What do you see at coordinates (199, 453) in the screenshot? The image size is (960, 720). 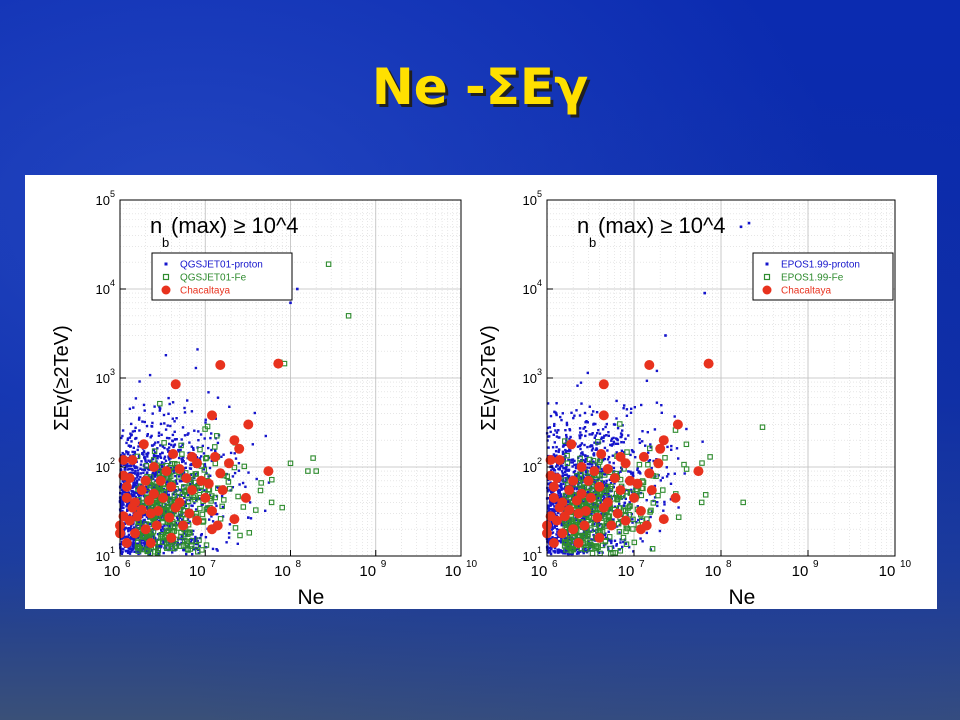 I see `series-Chacaltaya` at bounding box center [199, 453].